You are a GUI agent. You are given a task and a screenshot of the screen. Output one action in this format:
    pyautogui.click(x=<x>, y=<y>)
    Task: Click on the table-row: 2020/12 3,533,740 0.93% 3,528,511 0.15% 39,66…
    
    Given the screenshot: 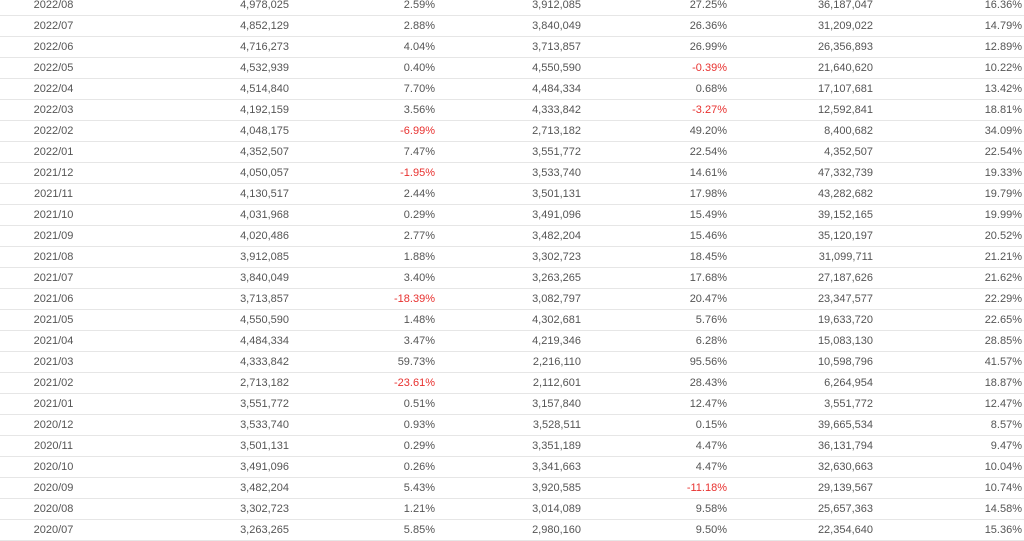 What is the action you would take?
    pyautogui.click(x=512, y=425)
    